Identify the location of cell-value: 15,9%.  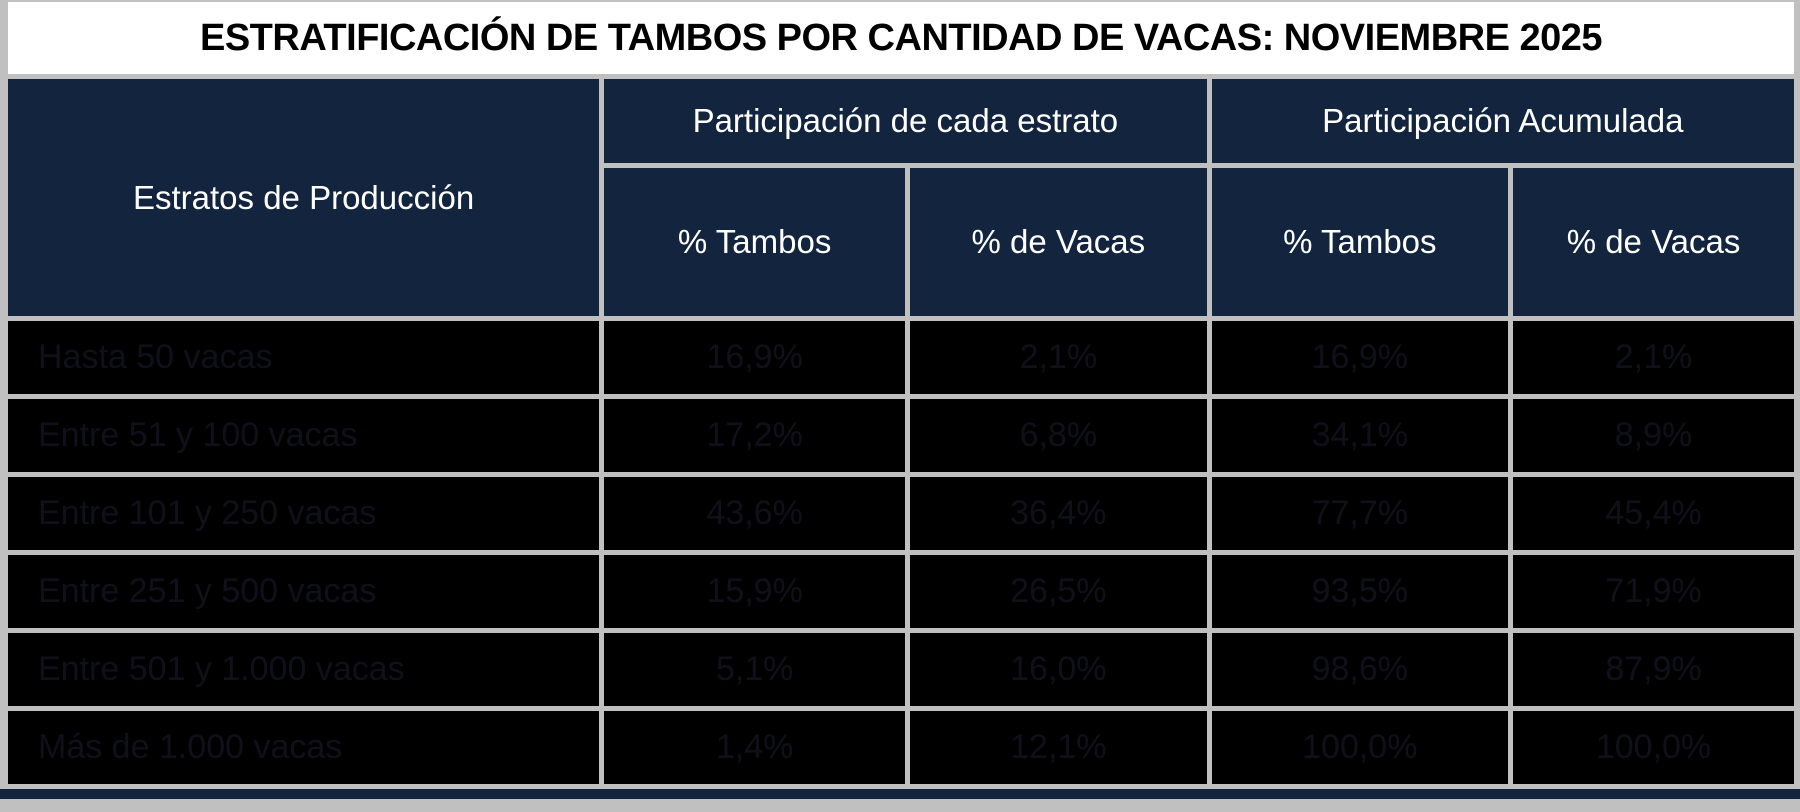
(755, 591).